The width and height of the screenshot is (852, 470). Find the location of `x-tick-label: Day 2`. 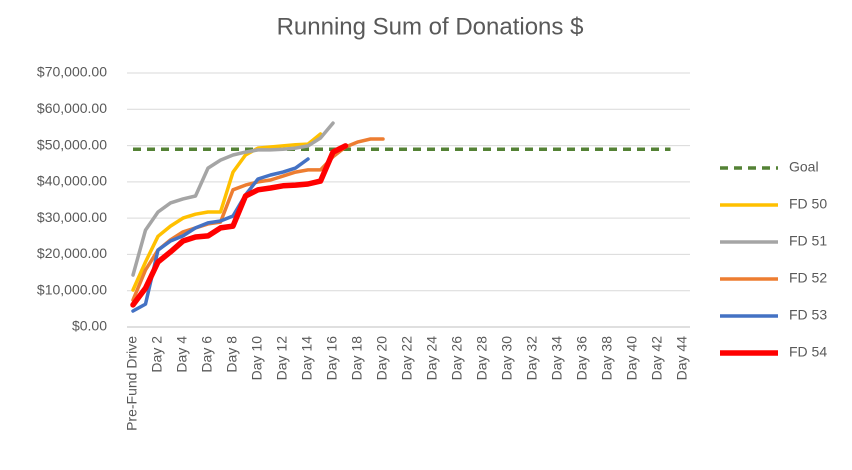

x-tick-label: Day 2 is located at coordinates (157, 354).